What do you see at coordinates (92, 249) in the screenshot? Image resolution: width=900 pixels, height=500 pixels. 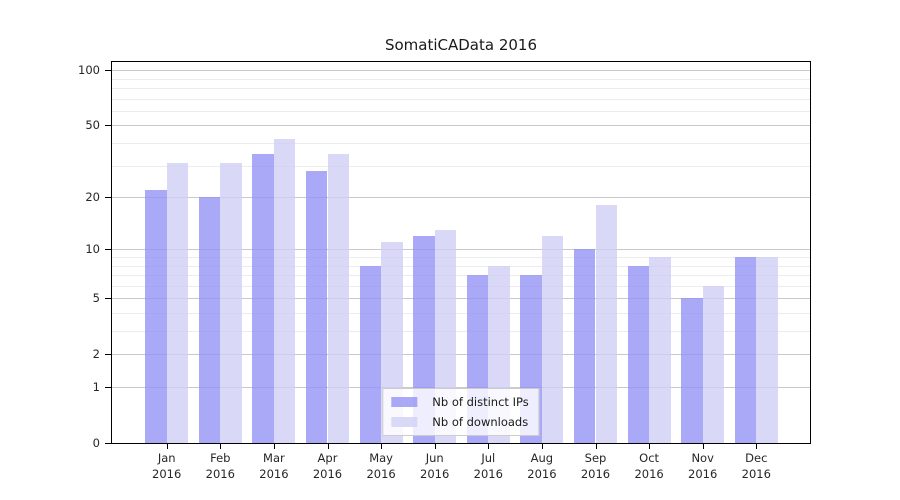 I see `y-tick-label-10: 10` at bounding box center [92, 249].